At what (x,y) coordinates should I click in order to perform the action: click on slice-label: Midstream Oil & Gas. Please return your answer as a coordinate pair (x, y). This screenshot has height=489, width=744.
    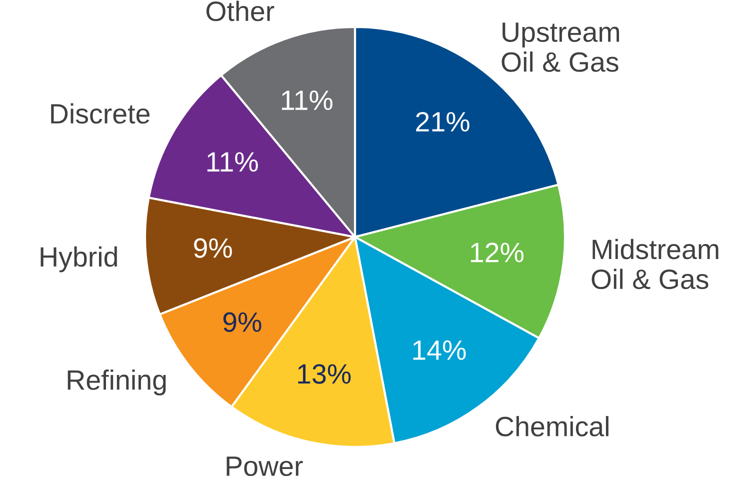
    Looking at the image, I should click on (655, 264).